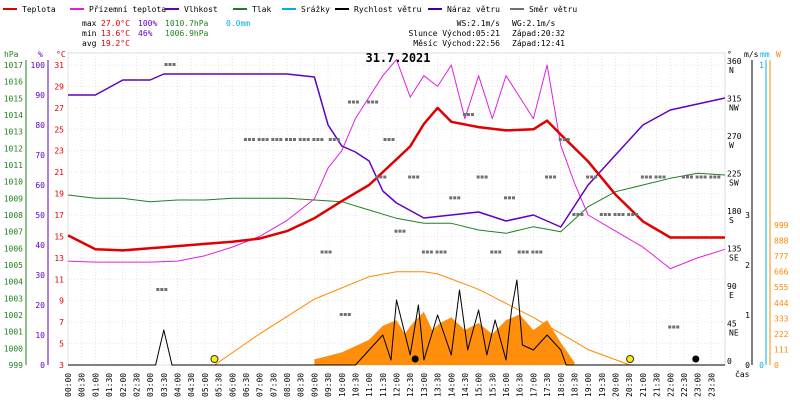  Describe the element at coordinates (729, 361) in the screenshot. I see `deg-tick-label: 0` at that location.